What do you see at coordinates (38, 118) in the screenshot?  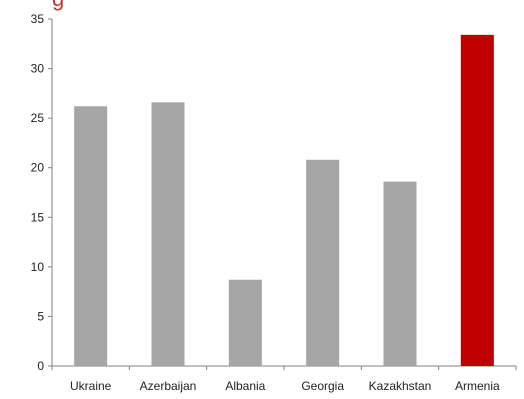 I see `y-tick-label: 25` at bounding box center [38, 118].